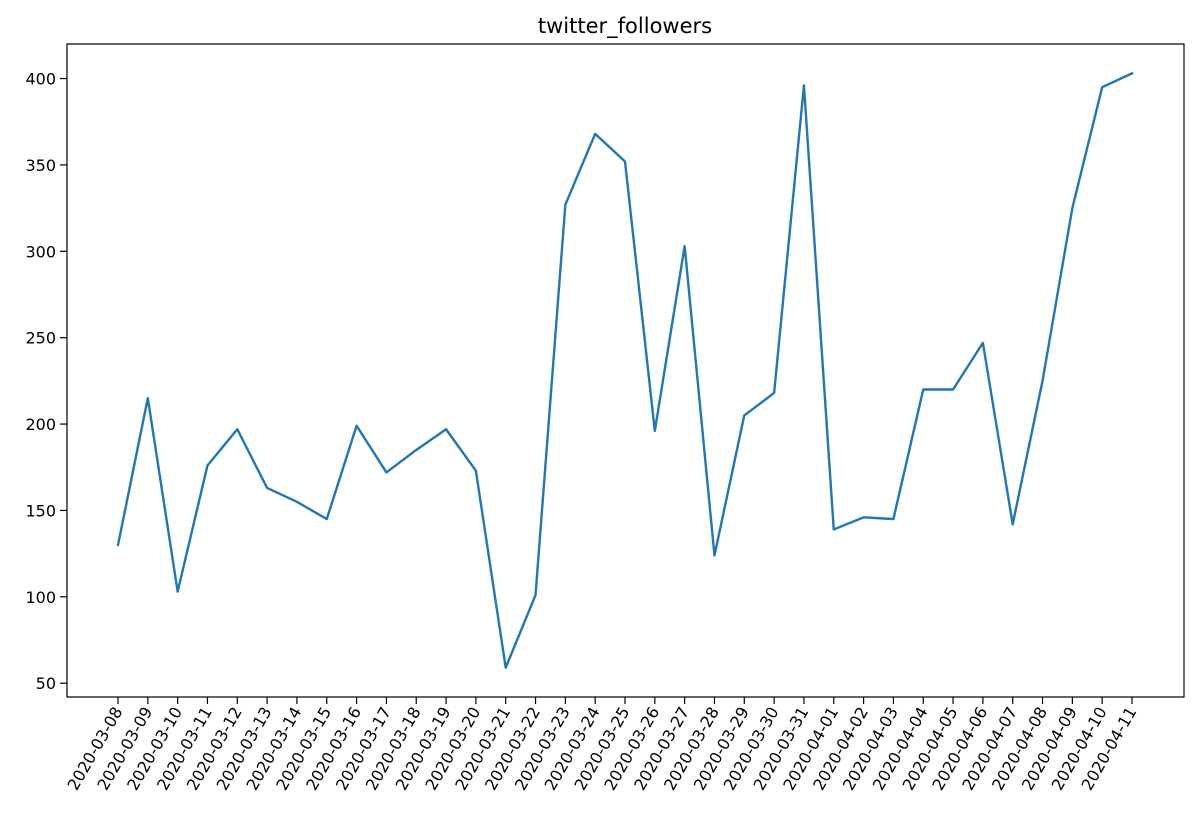 The image size is (1197, 836). What do you see at coordinates (625, 26) in the screenshot?
I see `chart-title: twitter_followers` at bounding box center [625, 26].